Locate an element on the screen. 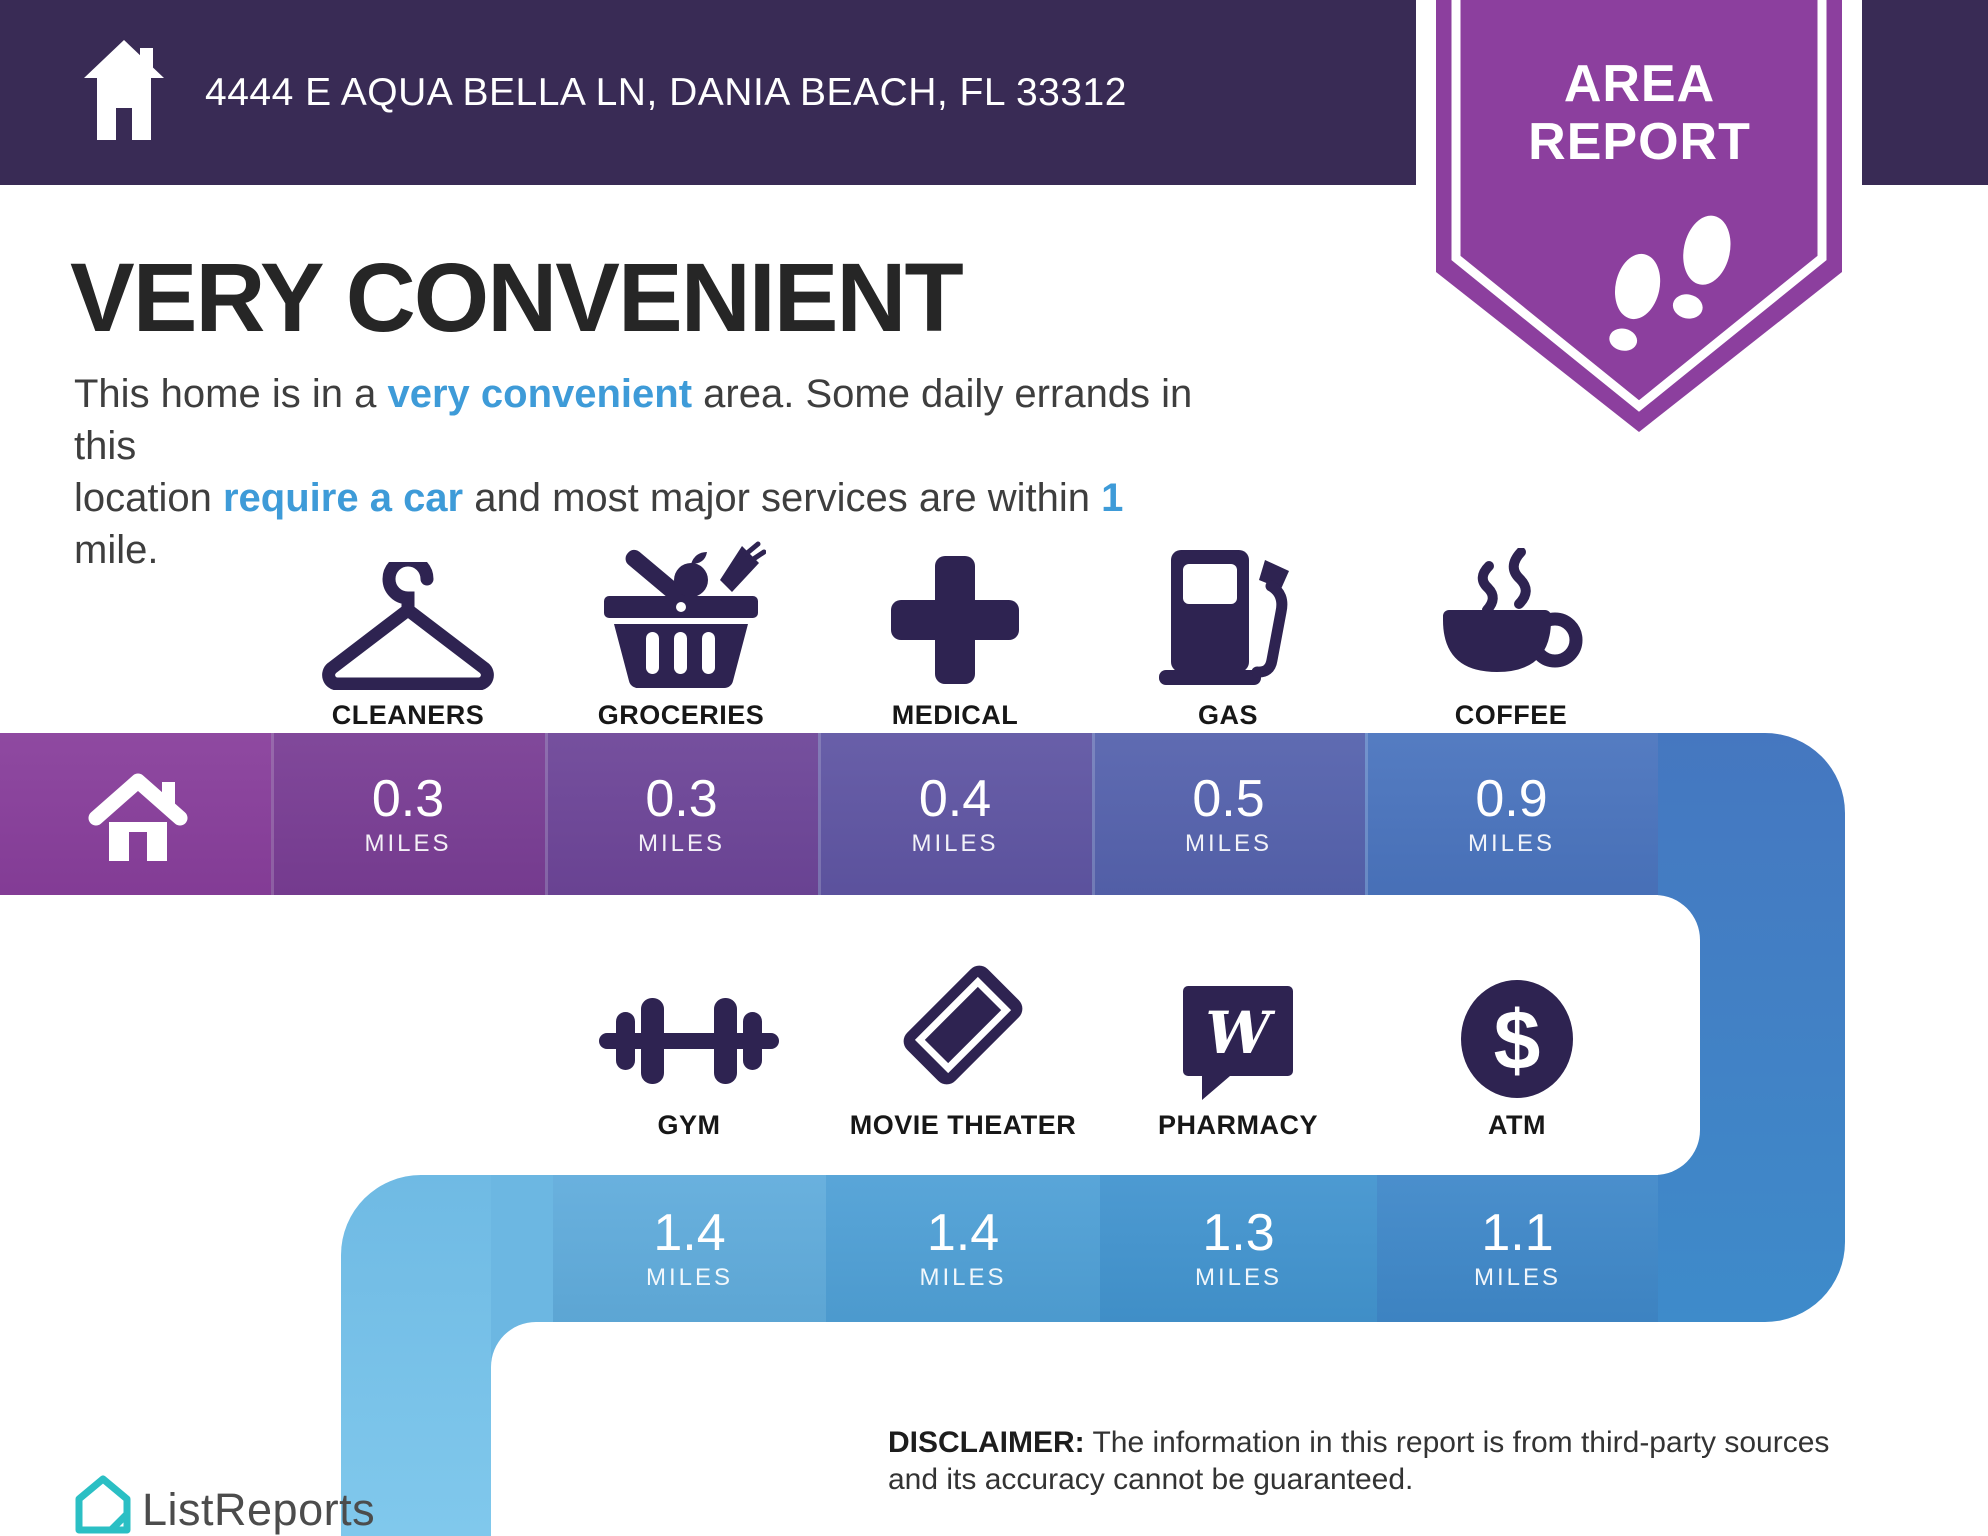  home-outline-icon is located at coordinates (137, 817).